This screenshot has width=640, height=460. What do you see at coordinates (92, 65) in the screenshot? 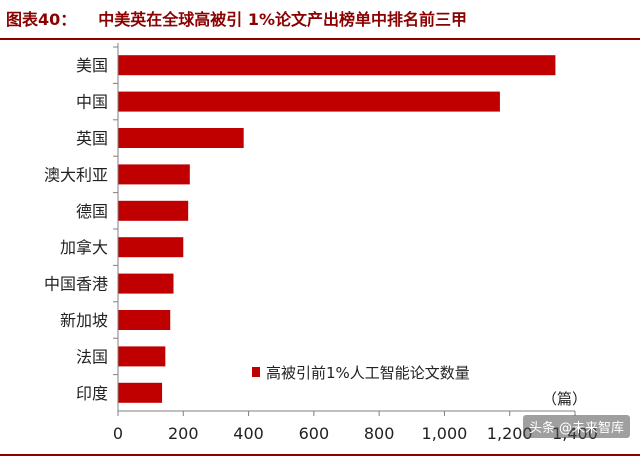
I see `y-tick-label: 美国` at bounding box center [92, 65].